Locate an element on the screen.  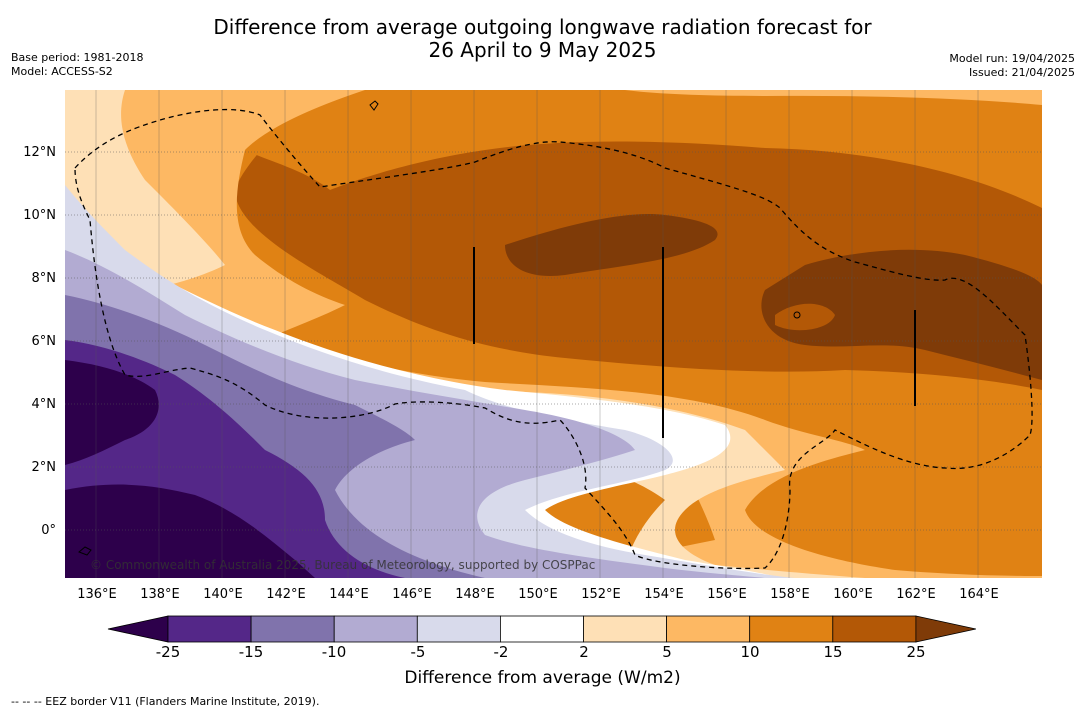
lat-label-8n: 8°N is located at coordinates (44, 278).